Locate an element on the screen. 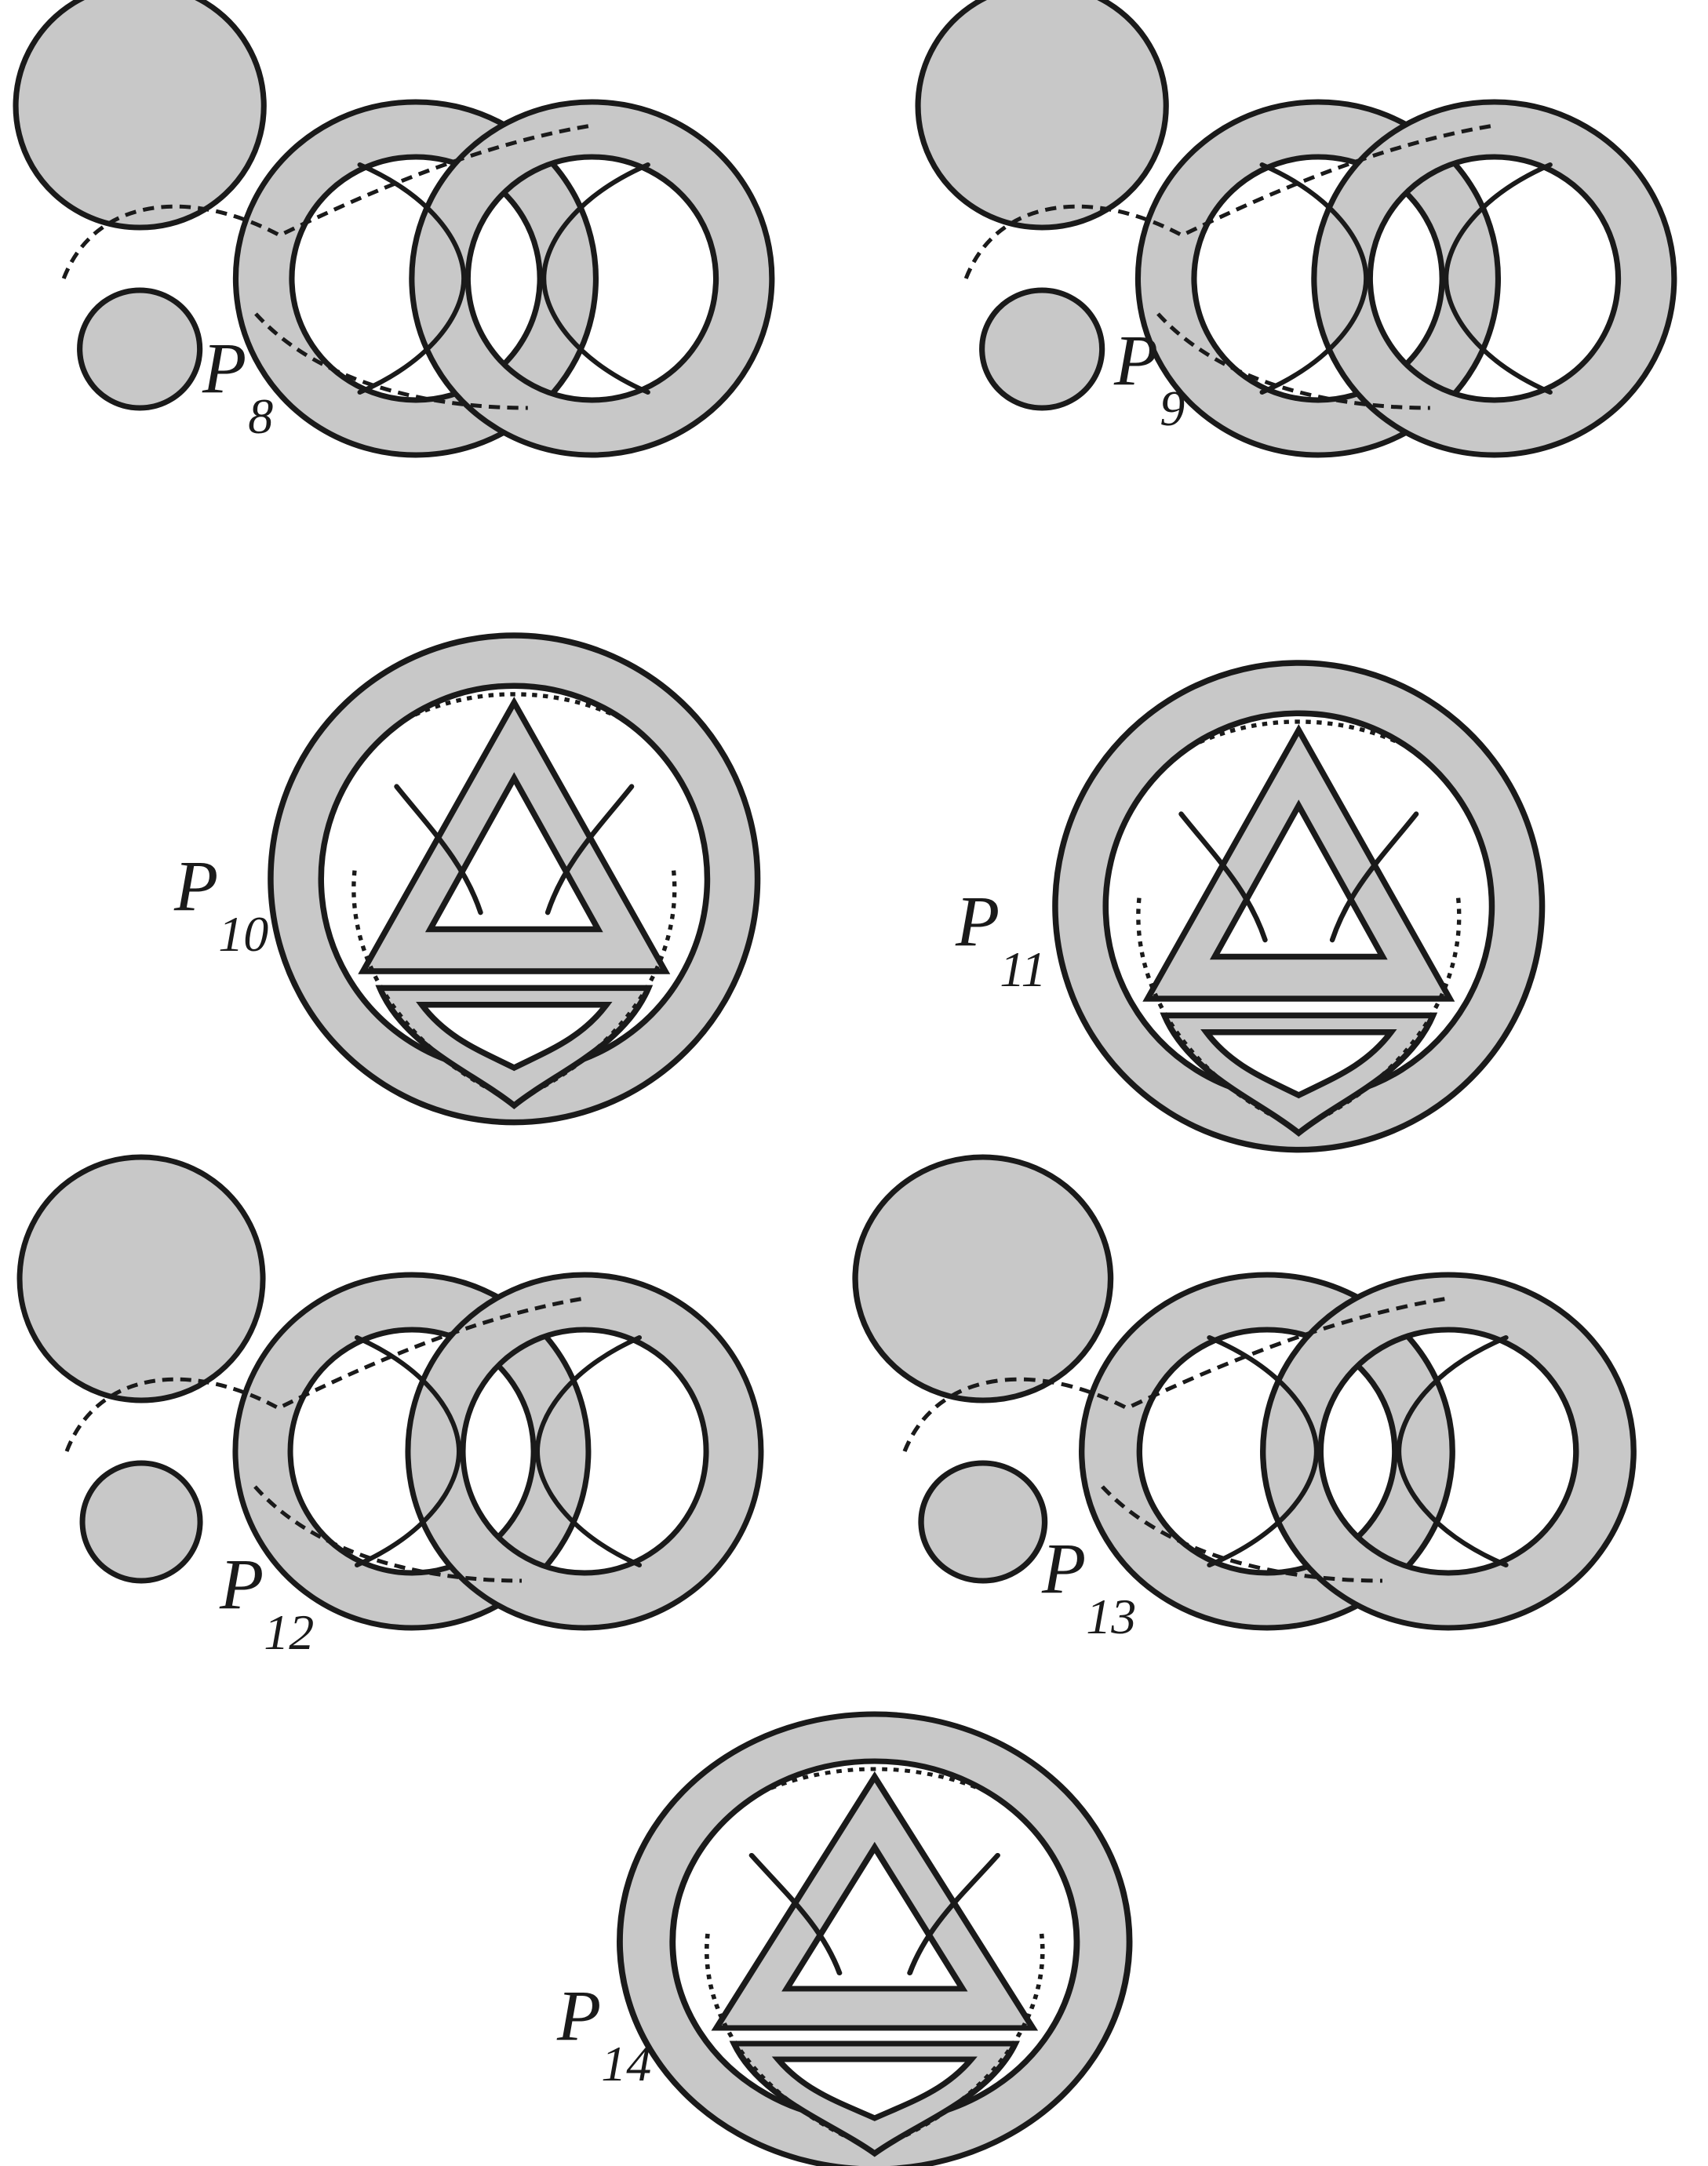  panel-p10 is located at coordinates (514, 879).